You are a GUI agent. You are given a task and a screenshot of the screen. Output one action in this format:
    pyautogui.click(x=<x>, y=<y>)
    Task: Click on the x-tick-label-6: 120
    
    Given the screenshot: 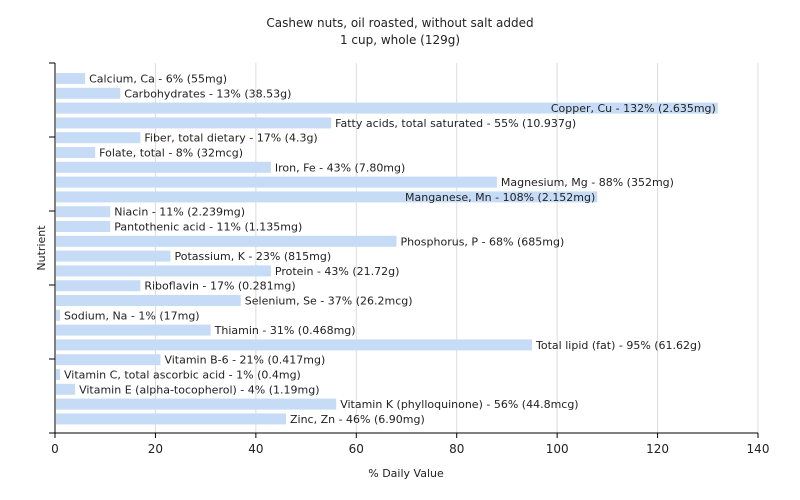 What is the action you would take?
    pyautogui.click(x=657, y=449)
    